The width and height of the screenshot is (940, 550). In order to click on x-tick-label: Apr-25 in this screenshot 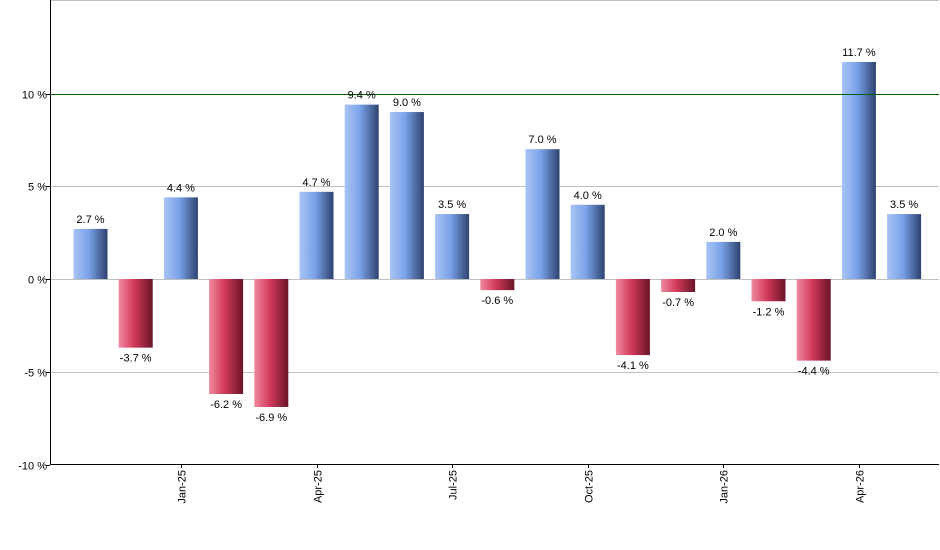, I will do `click(319, 486)`.